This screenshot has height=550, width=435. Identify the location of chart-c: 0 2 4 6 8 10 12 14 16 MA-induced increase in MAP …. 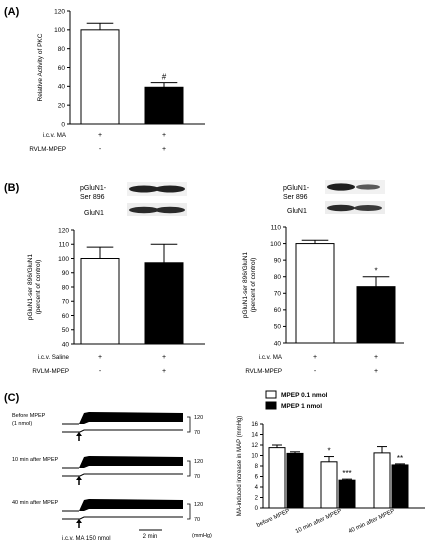
(331, 462).